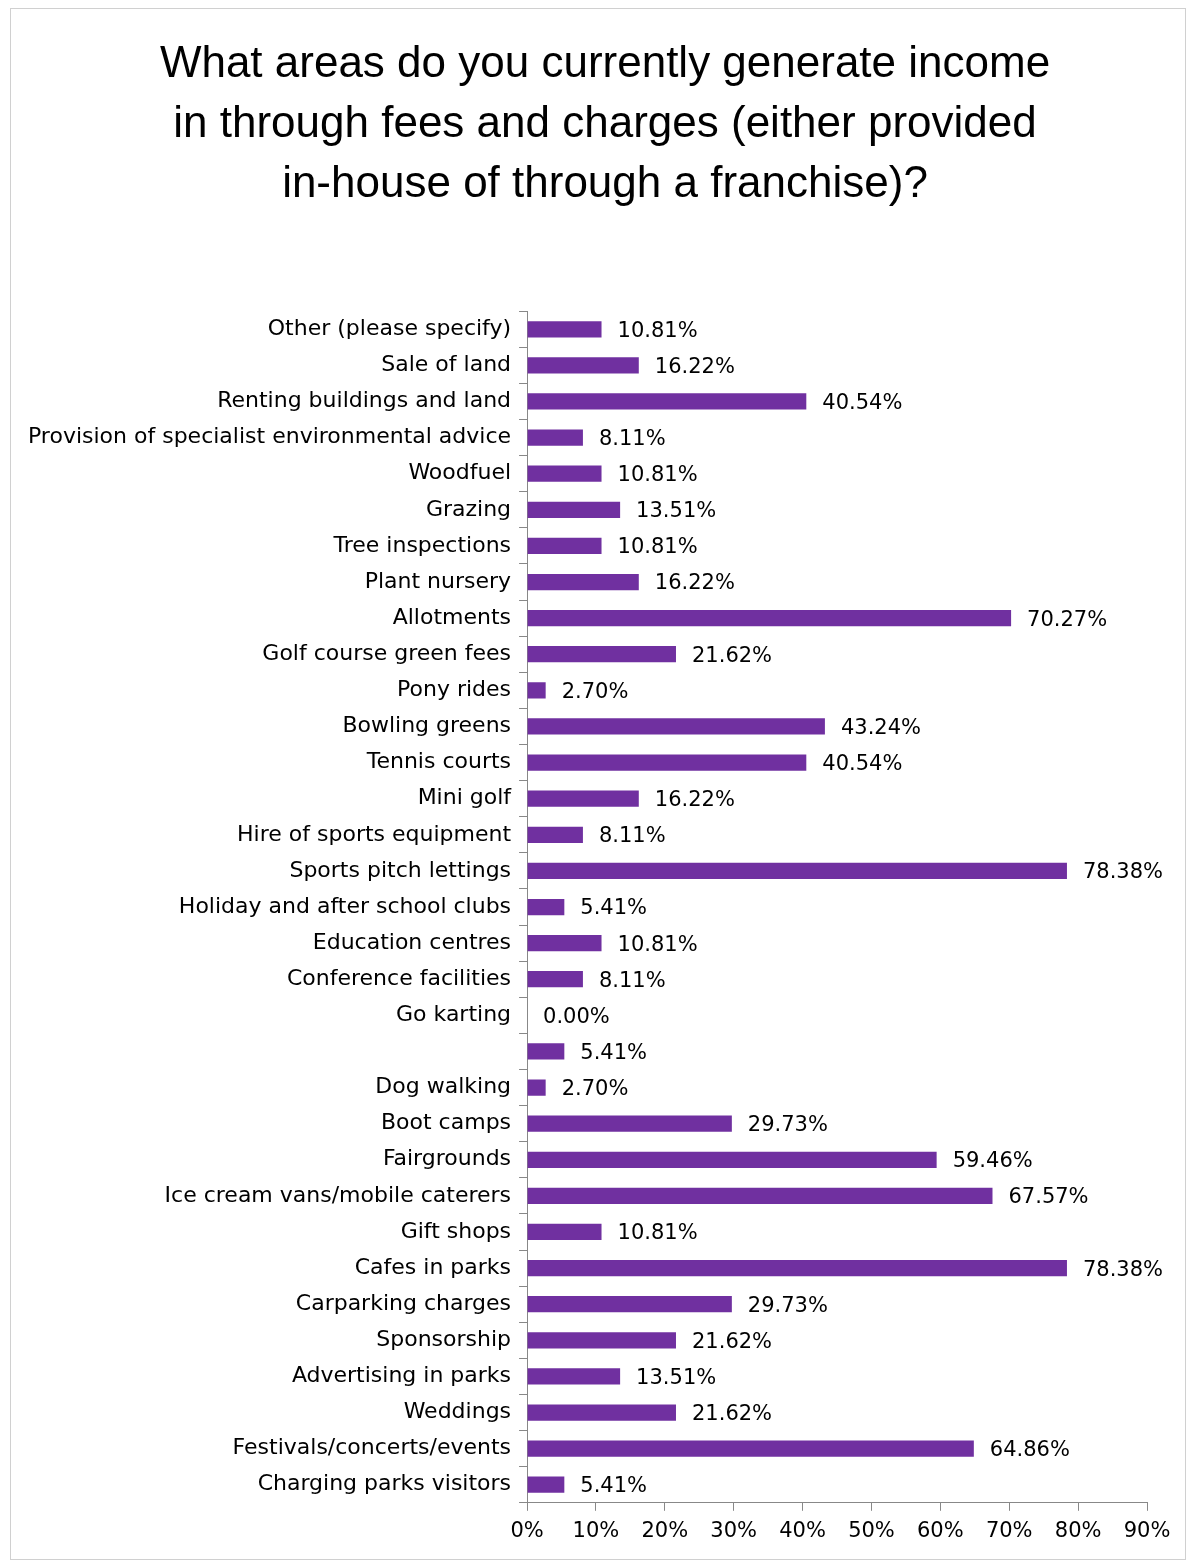 This screenshot has width=1187, height=1562. Describe the element at coordinates (527, 1529) in the screenshot. I see `x-tick-label: 0%` at that location.